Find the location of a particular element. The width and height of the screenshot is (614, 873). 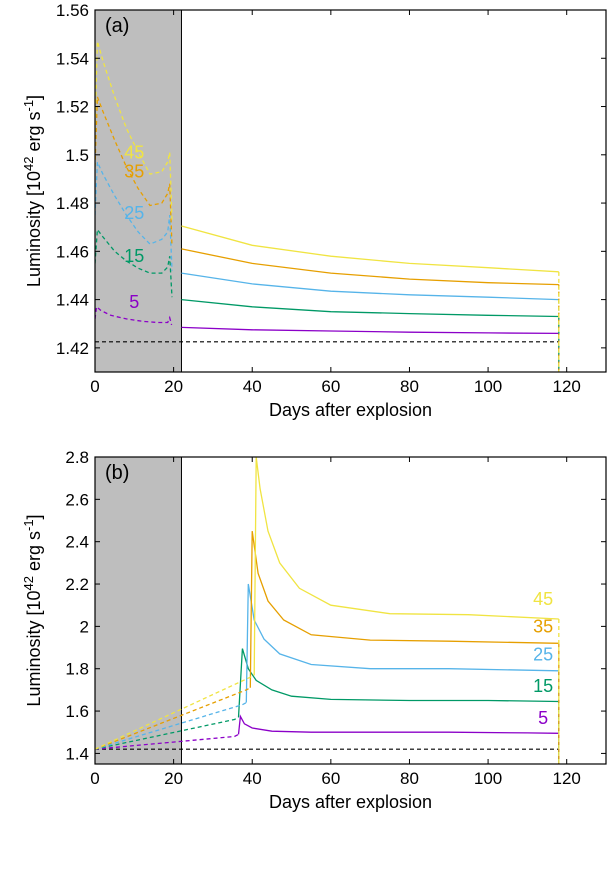

y-tick-label: 1.44 is located at coordinates (72, 300).